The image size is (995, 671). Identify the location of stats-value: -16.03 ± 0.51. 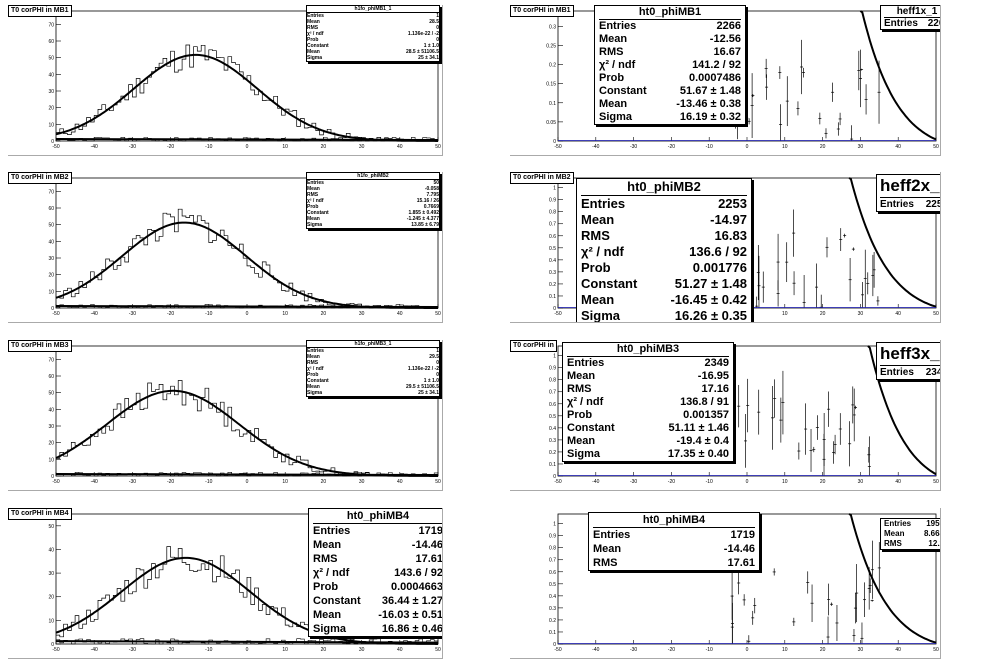
(410, 615).